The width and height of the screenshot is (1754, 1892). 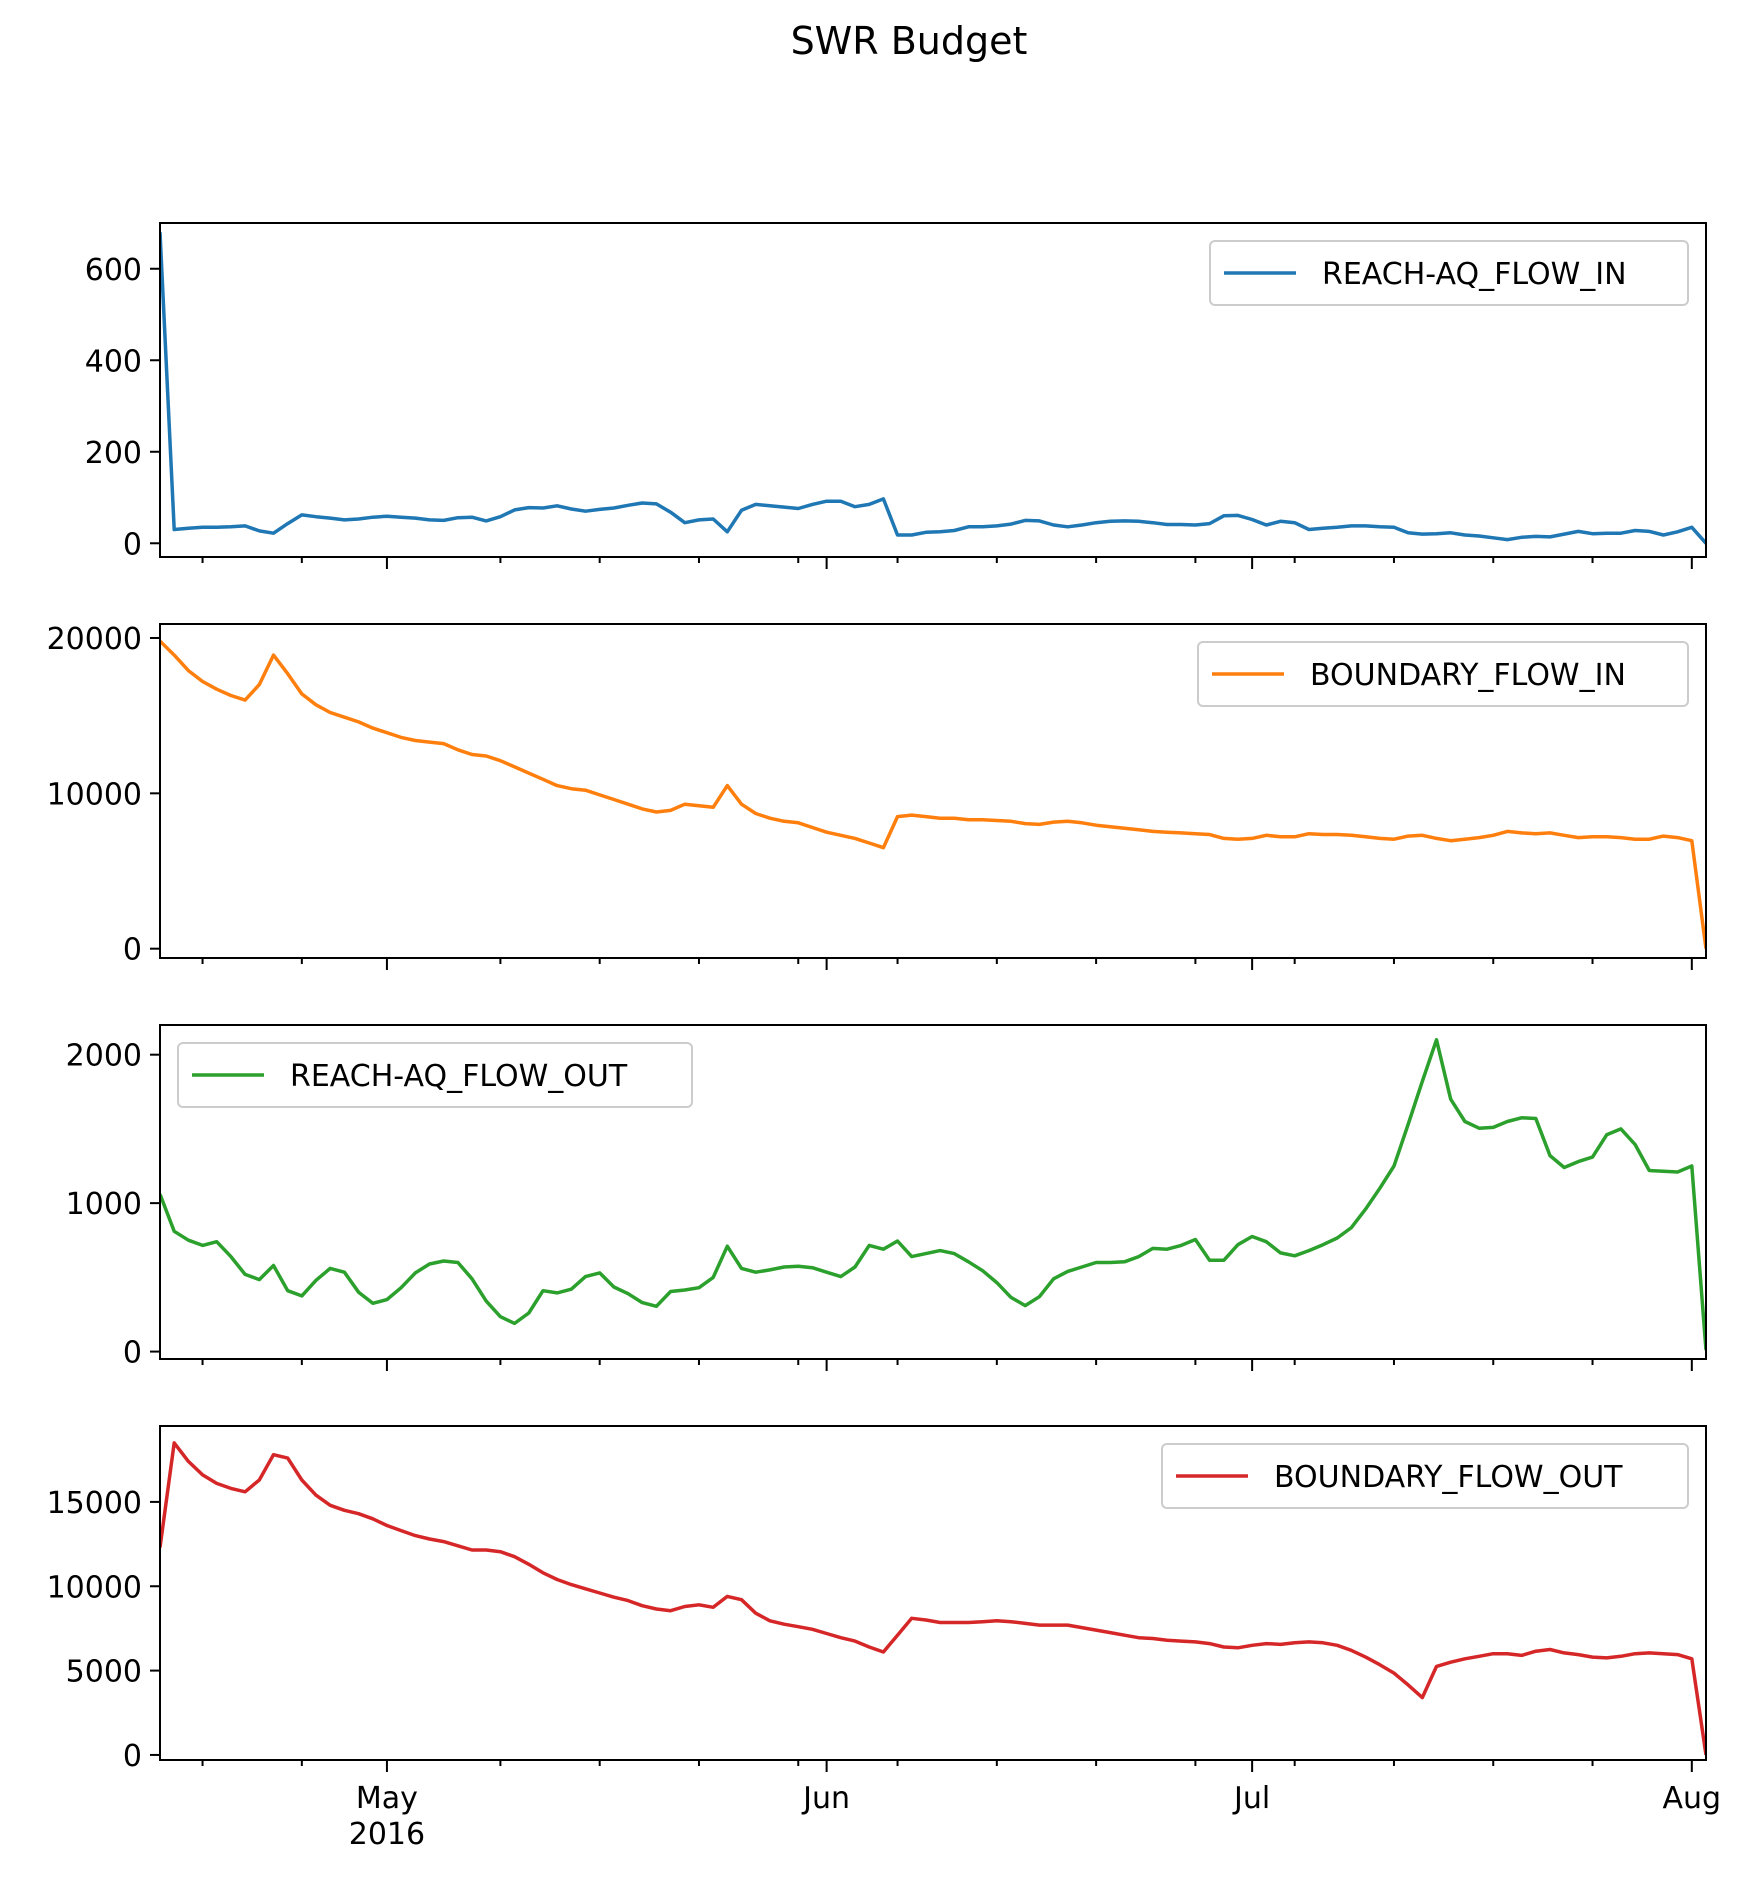 I want to click on legend-label: BOUNDARY_FLOW_OUT, so click(x=1448, y=1477).